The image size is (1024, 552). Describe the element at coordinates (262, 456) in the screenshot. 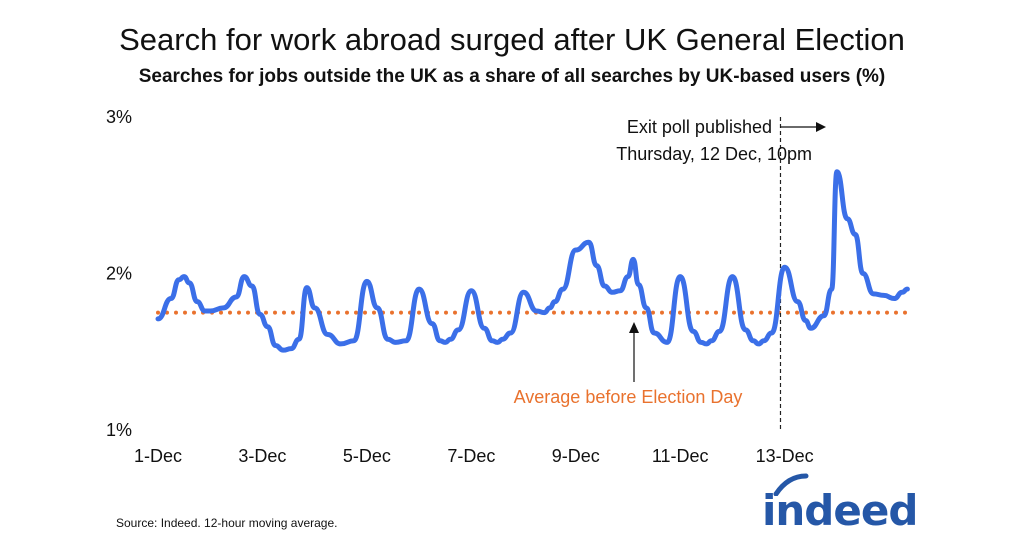

I see `x-tick-label: 3-Dec` at that location.